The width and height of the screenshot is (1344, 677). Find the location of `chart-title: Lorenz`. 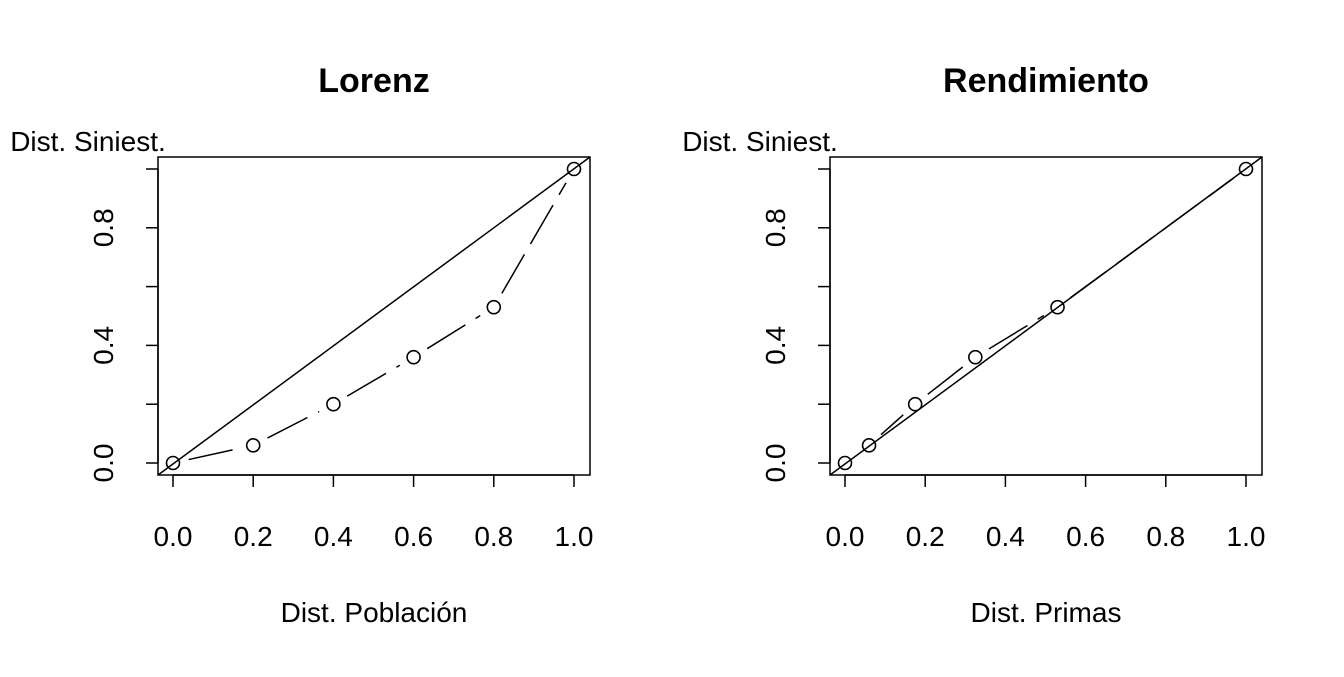

chart-title: Lorenz is located at coordinates (373, 81).